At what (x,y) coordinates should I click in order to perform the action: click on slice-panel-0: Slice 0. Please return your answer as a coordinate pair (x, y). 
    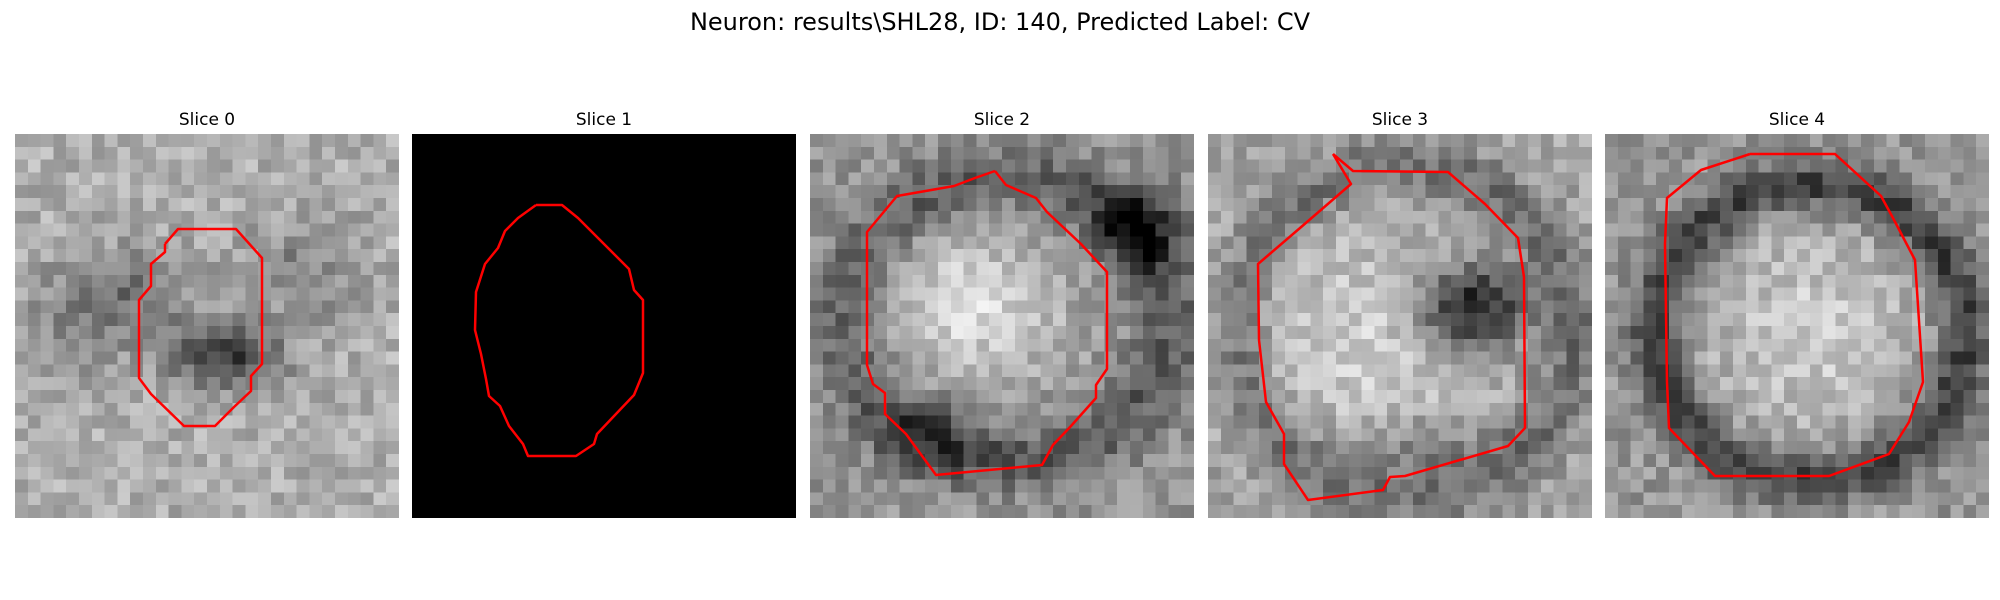
    Looking at the image, I should click on (207, 314).